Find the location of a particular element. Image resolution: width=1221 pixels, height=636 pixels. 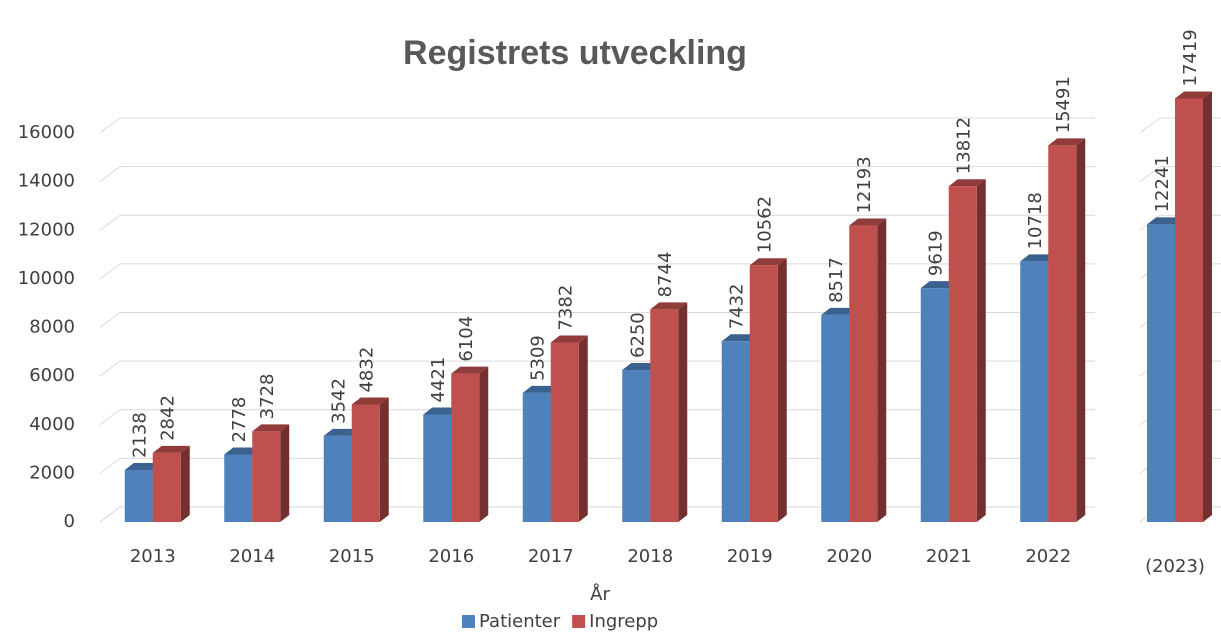

y-tick-label: 16000 is located at coordinates (46, 132).